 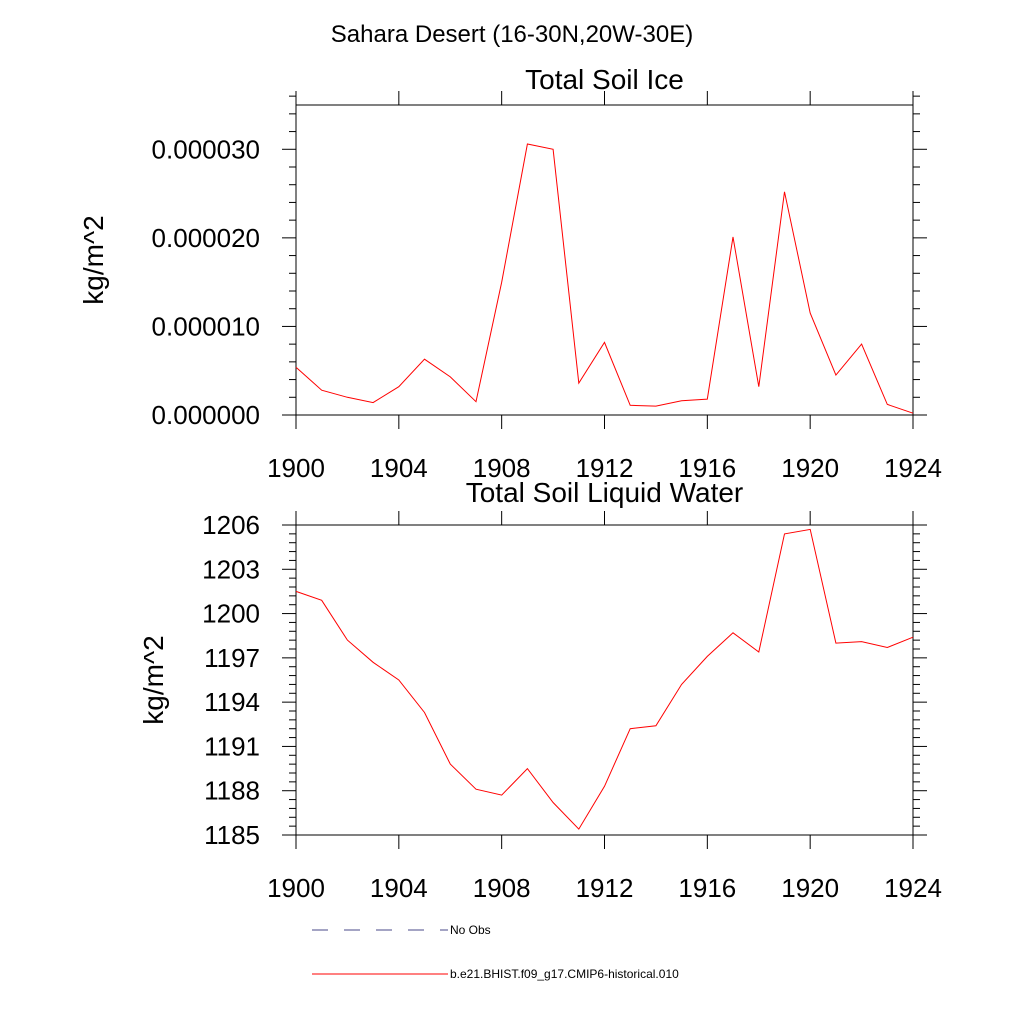 What do you see at coordinates (604, 79) in the screenshot?
I see `panel-title: Total Soil Ice` at bounding box center [604, 79].